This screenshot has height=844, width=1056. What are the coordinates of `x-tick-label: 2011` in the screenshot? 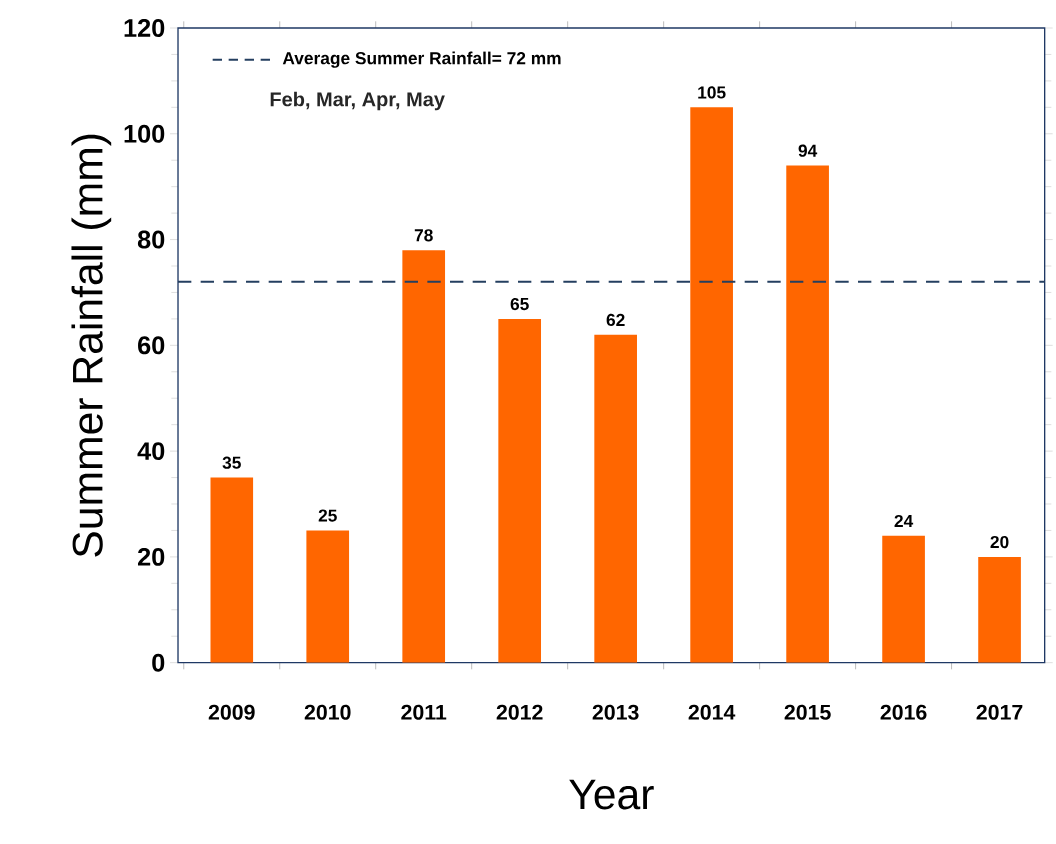 It's located at (424, 712).